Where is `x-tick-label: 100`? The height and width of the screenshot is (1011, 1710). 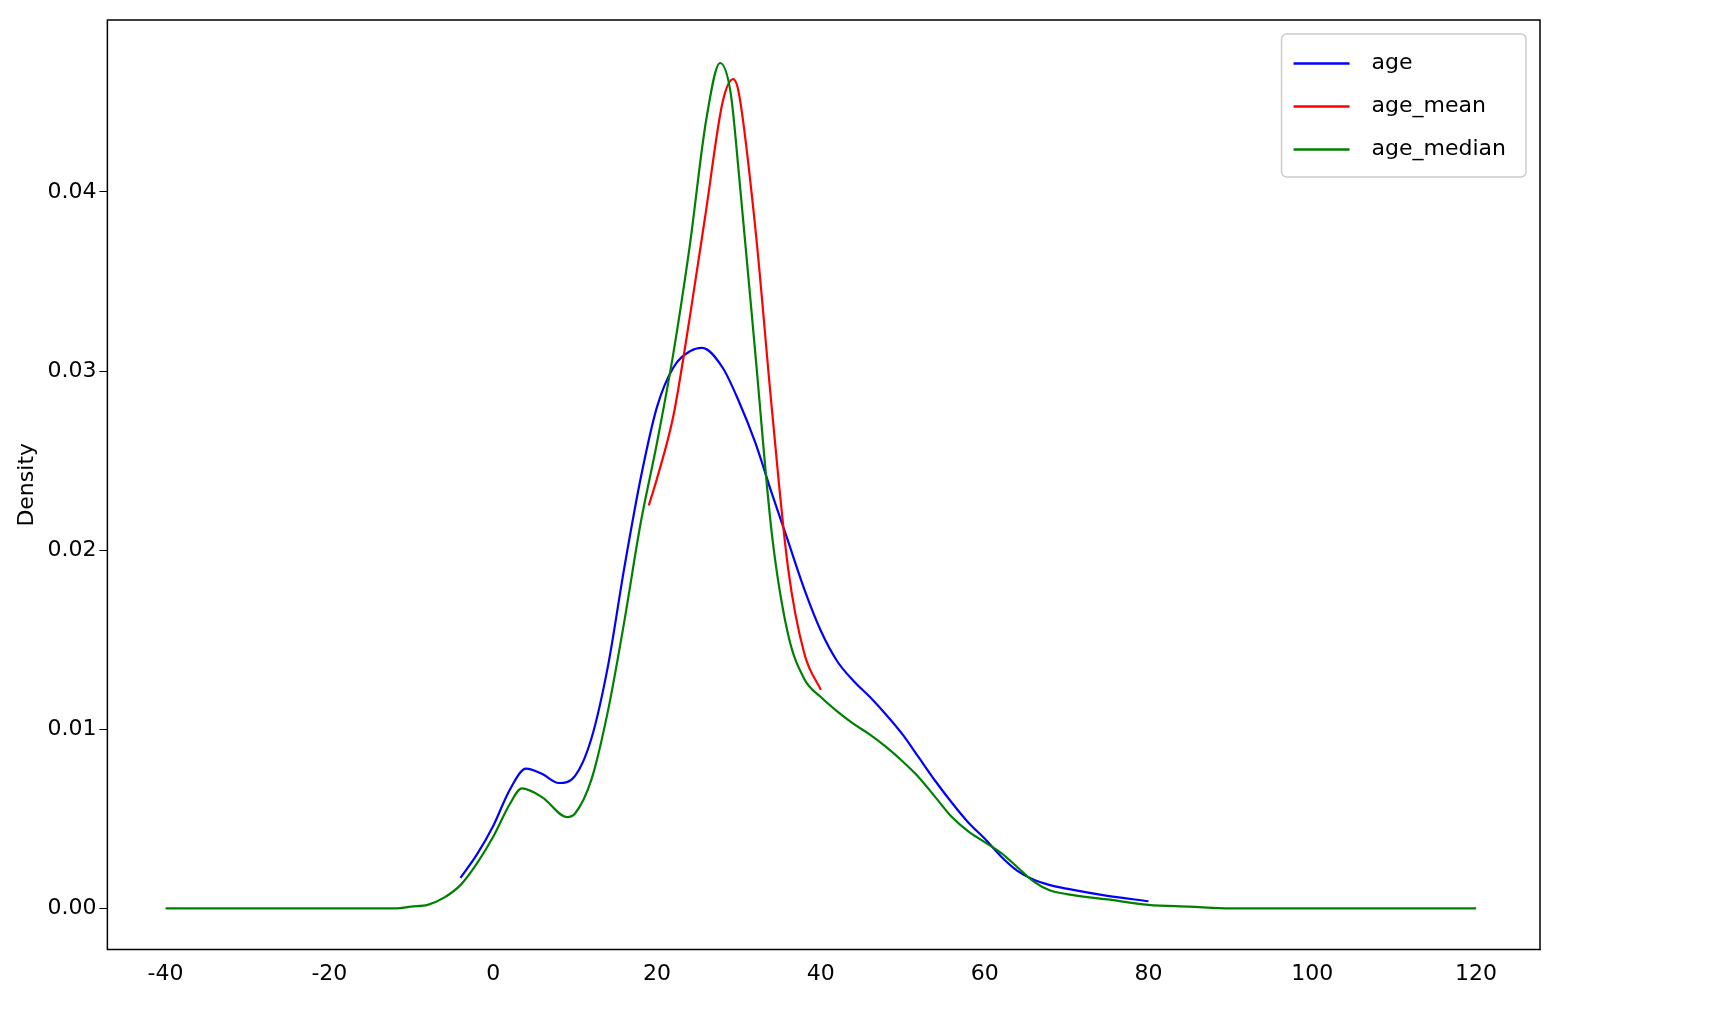
x-tick-label: 100 is located at coordinates (1312, 972).